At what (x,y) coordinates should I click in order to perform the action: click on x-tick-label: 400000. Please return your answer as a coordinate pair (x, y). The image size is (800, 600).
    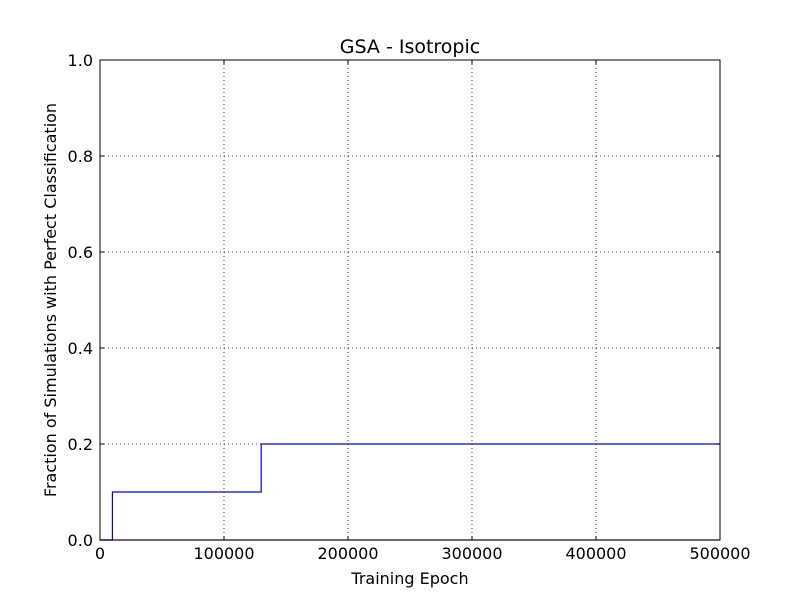
    Looking at the image, I should click on (595, 553).